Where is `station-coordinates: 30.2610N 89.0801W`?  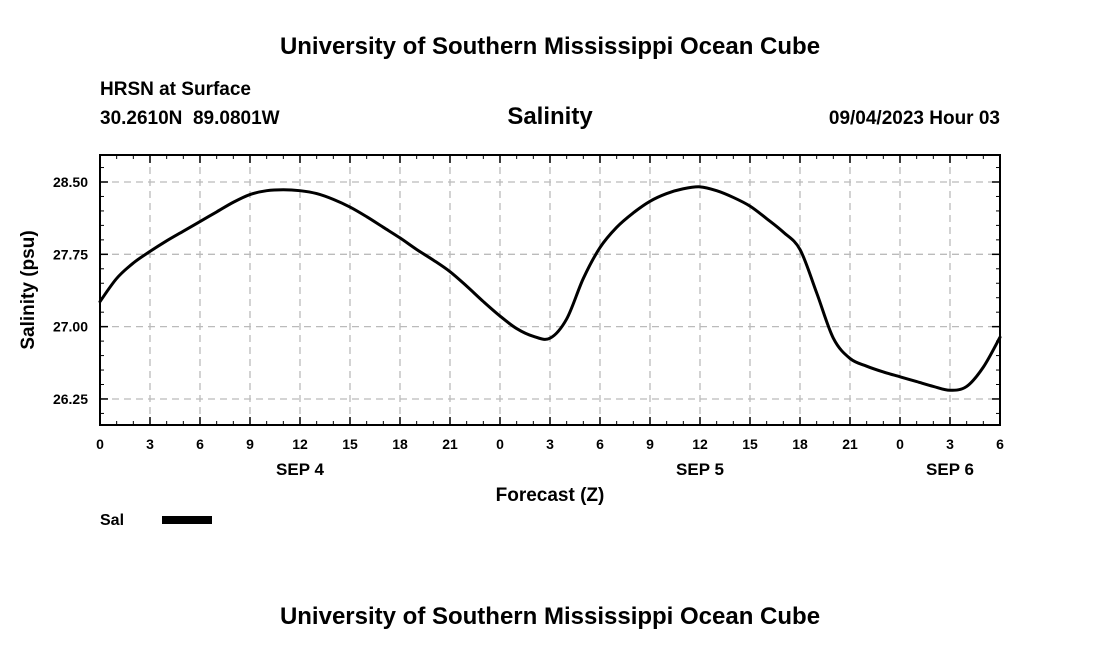 station-coordinates: 30.2610N 89.0801W is located at coordinates (190, 118).